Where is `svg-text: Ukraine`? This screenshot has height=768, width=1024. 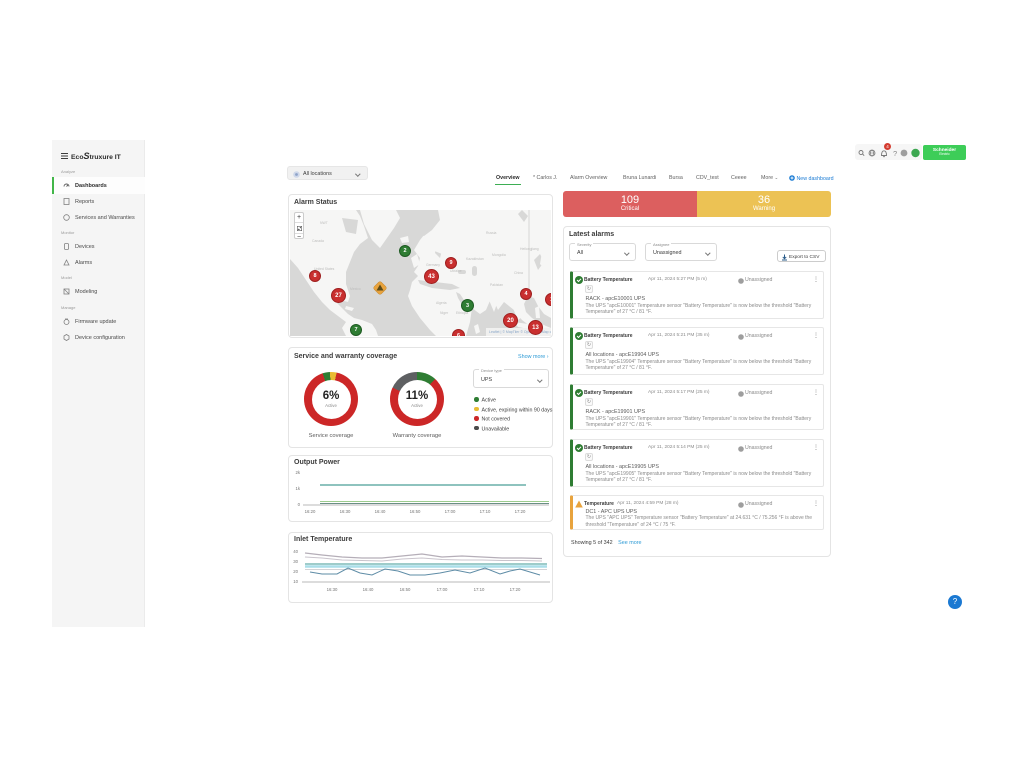 svg-text: Ukraine is located at coordinates (456, 271).